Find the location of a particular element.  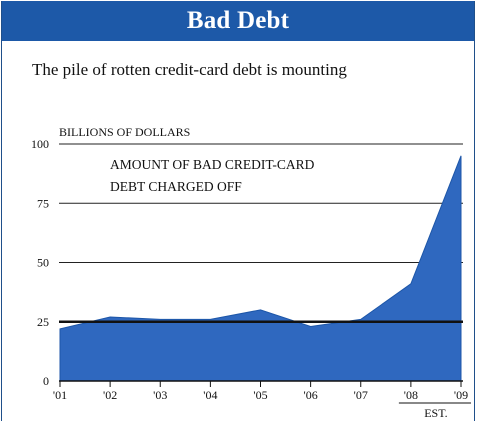

annotation-line: DEBT CHARGED OFF is located at coordinates (176, 186).